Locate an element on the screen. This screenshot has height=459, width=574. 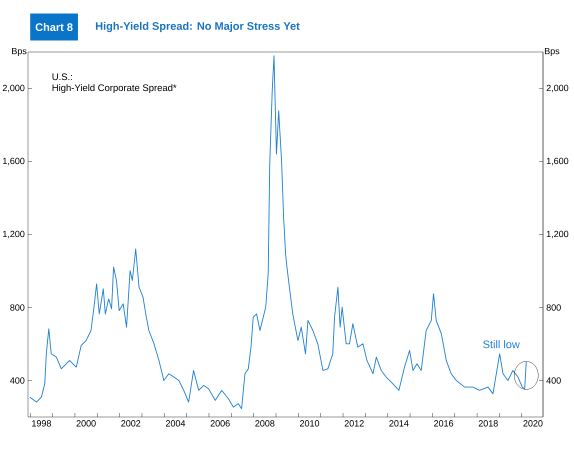
x-tick-label: 1998 is located at coordinates (41, 423).